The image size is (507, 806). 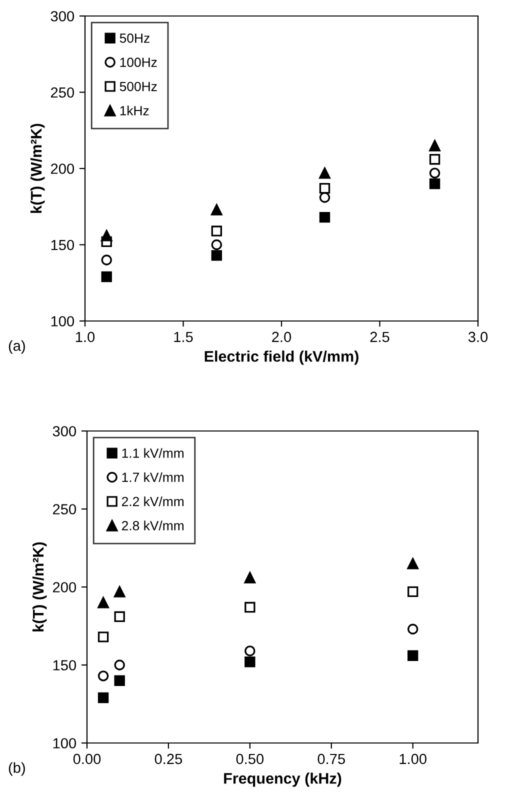 What do you see at coordinates (135, 38) in the screenshot?
I see `legend-label: 50Hz` at bounding box center [135, 38].